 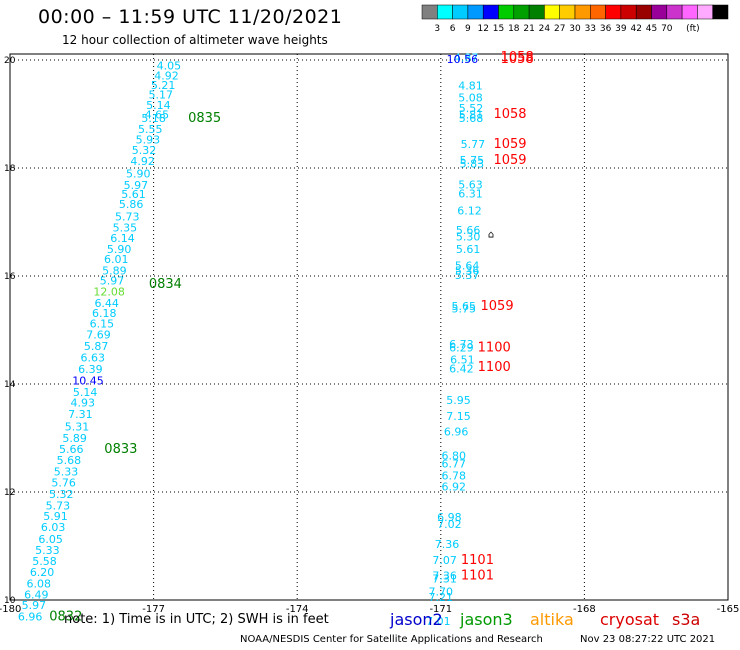 What do you see at coordinates (470, 86) in the screenshot?
I see `wave-height-point: 4.81` at bounding box center [470, 86].